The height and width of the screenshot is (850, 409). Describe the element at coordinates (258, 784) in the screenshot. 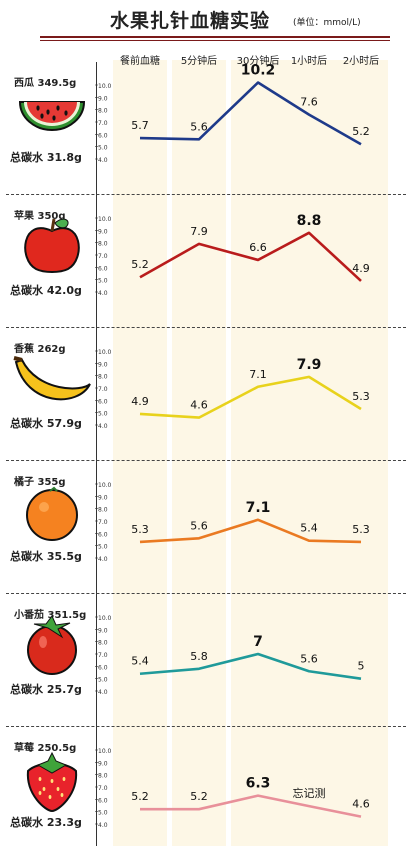

I see `data-label: 6.3` at that location.